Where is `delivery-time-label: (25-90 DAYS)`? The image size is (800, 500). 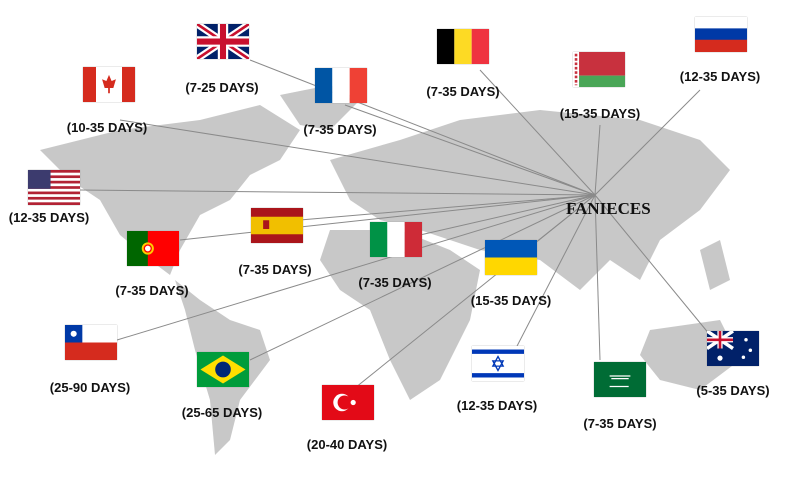 delivery-time-label: (25-90 DAYS) is located at coordinates (90, 387).